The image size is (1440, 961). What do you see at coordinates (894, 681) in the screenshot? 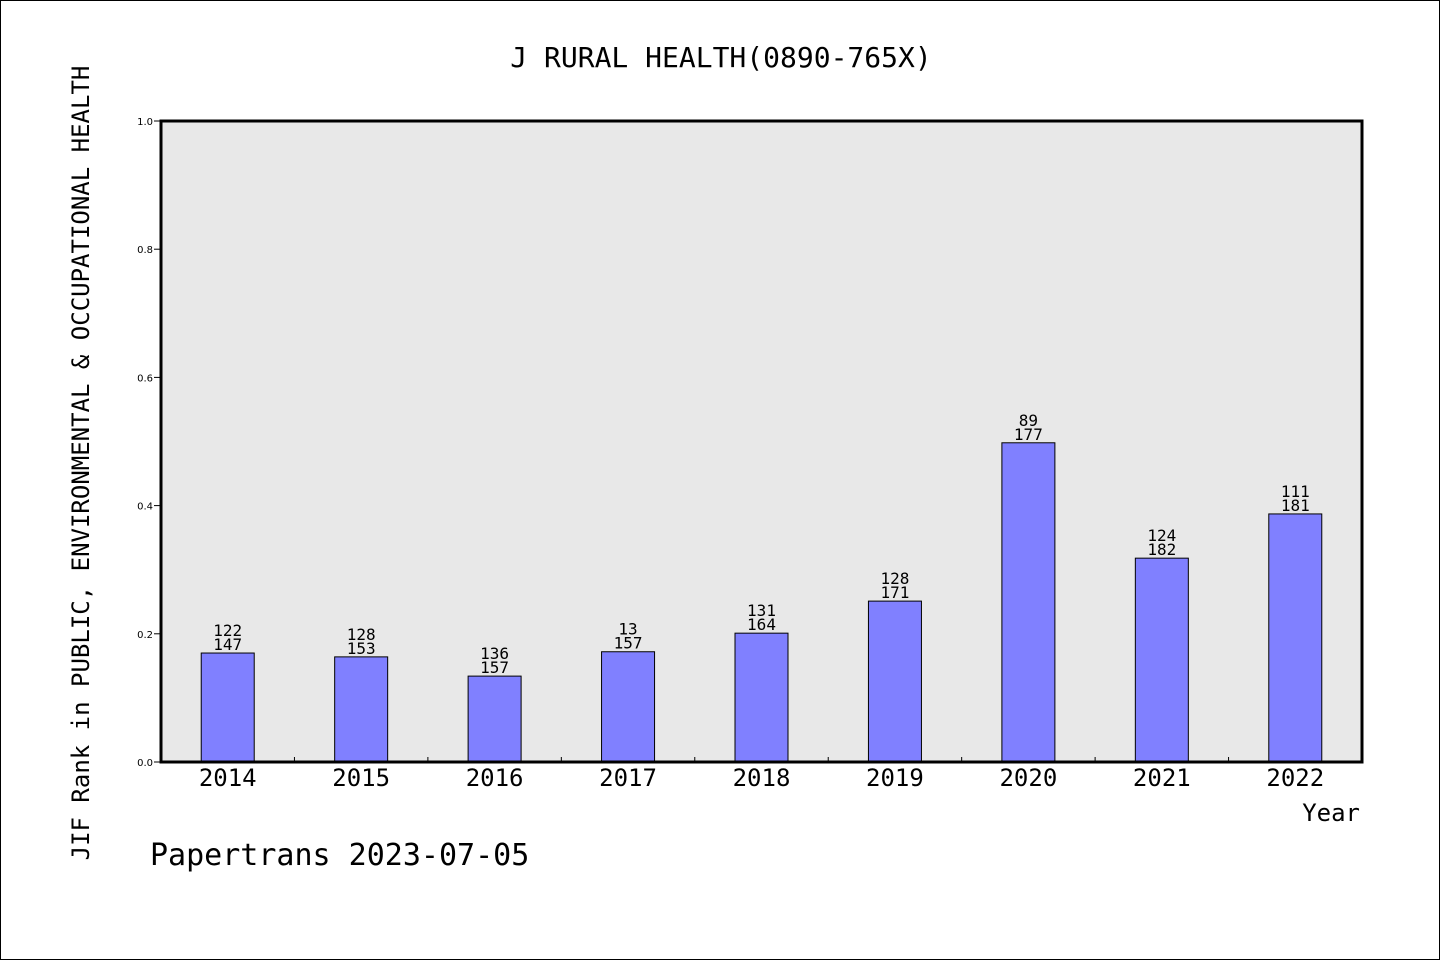
I see `bar-2019` at bounding box center [894, 681].